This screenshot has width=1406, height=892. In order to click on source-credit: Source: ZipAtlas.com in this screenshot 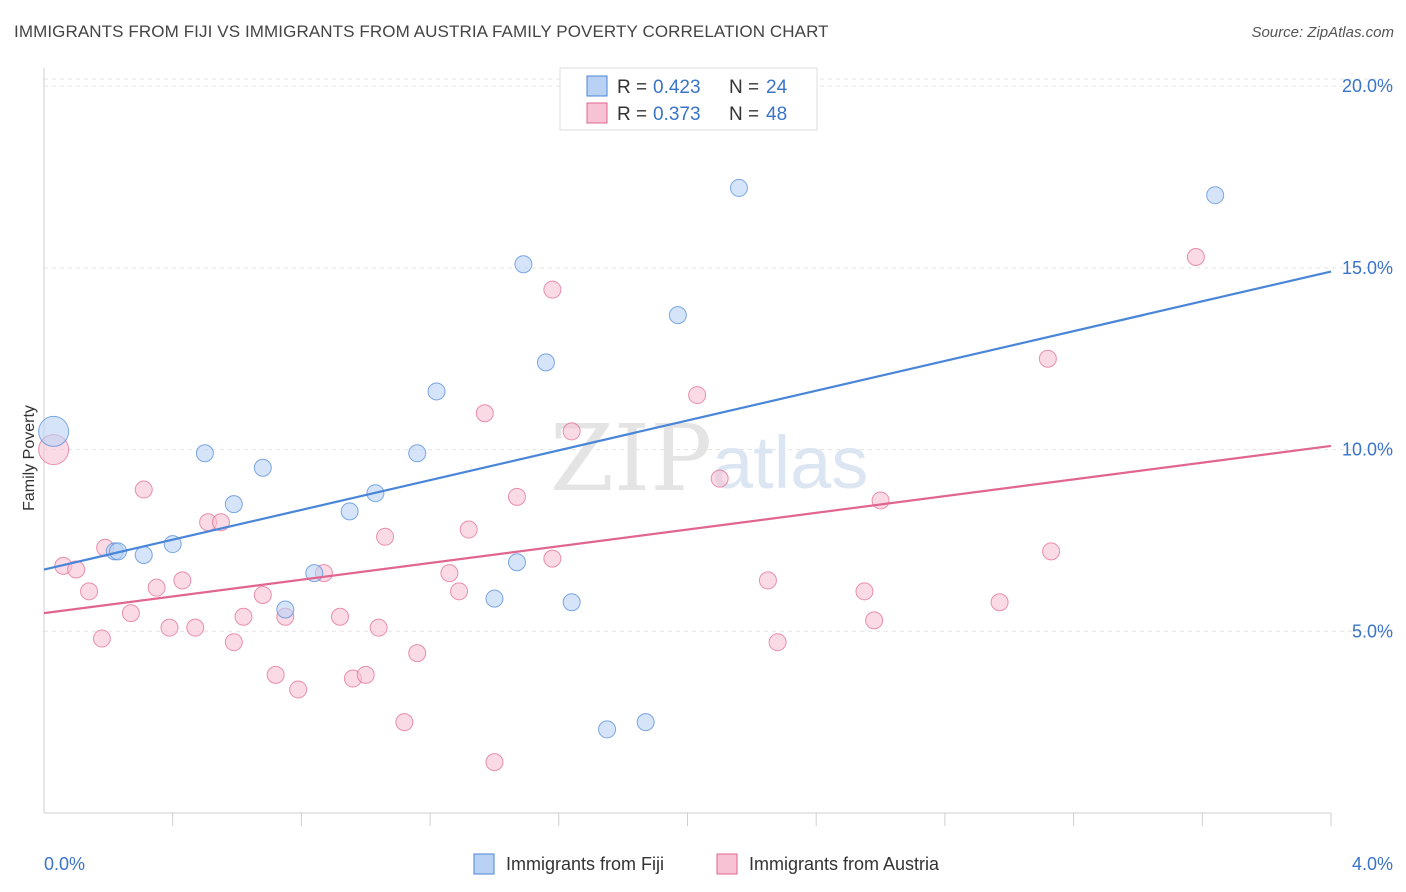, I will do `click(1322, 32)`.